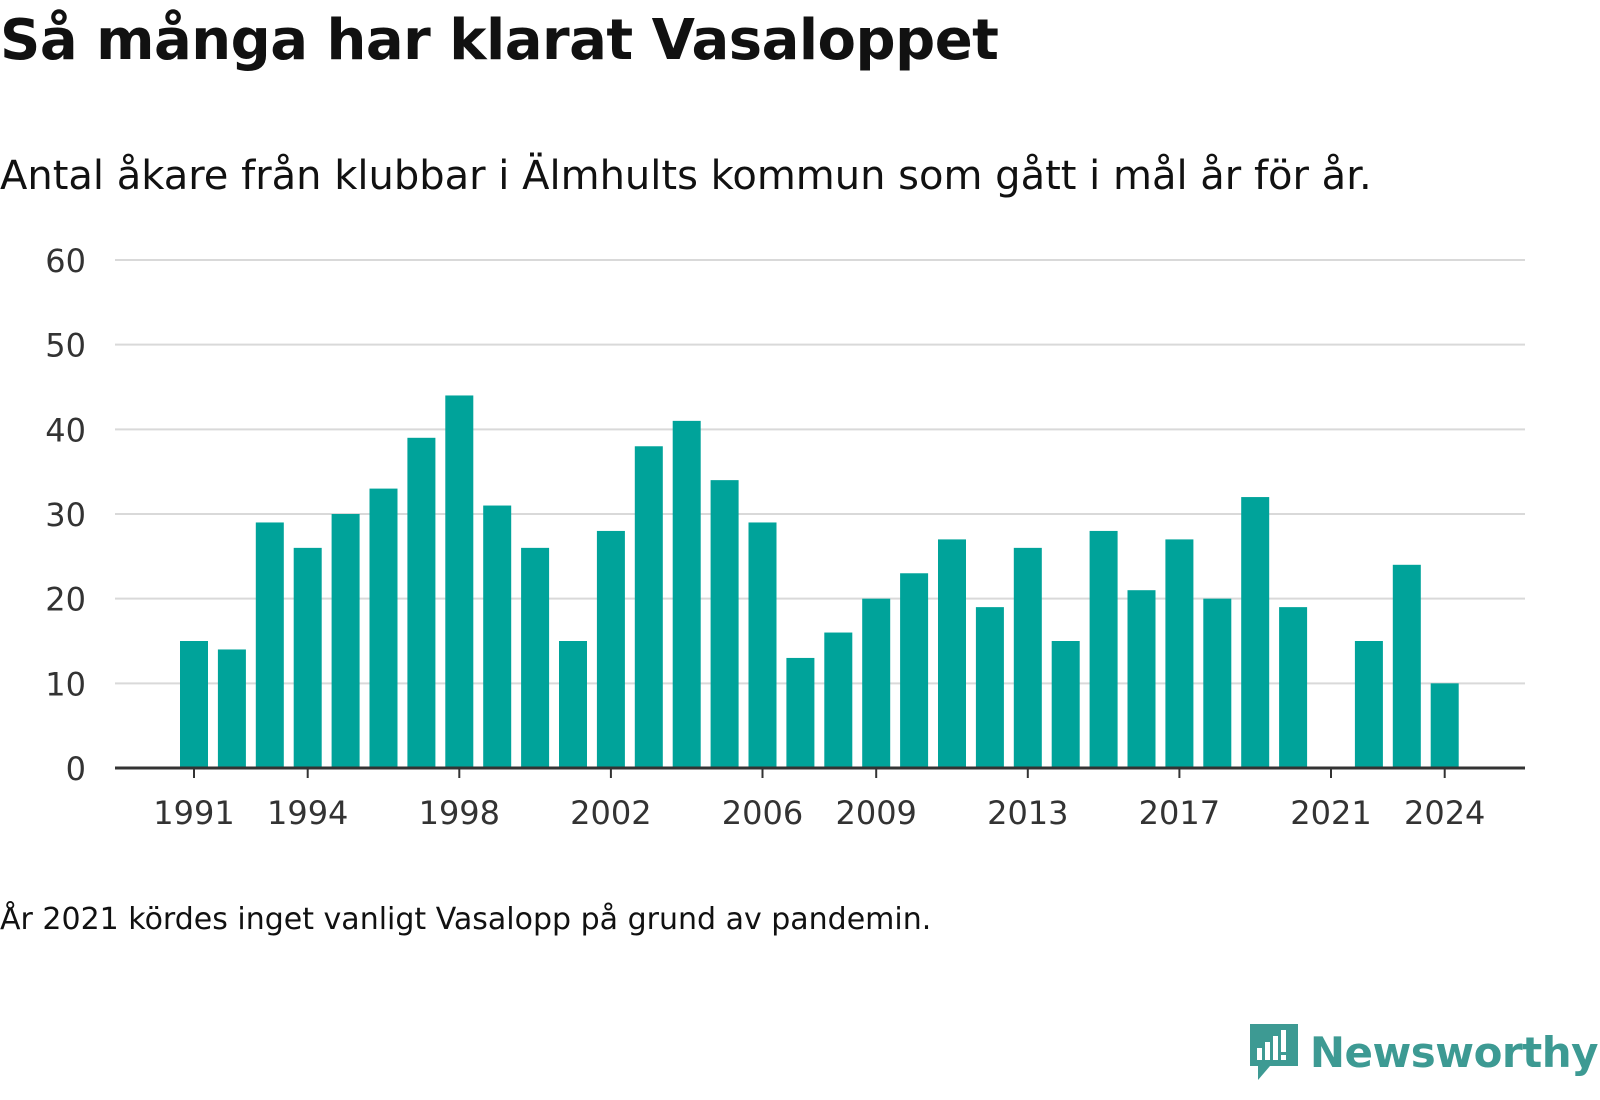 This screenshot has height=1100, width=1600. I want to click on y-axis-tick-labels: 0 10 20 30 40 50 60, so click(65, 515).